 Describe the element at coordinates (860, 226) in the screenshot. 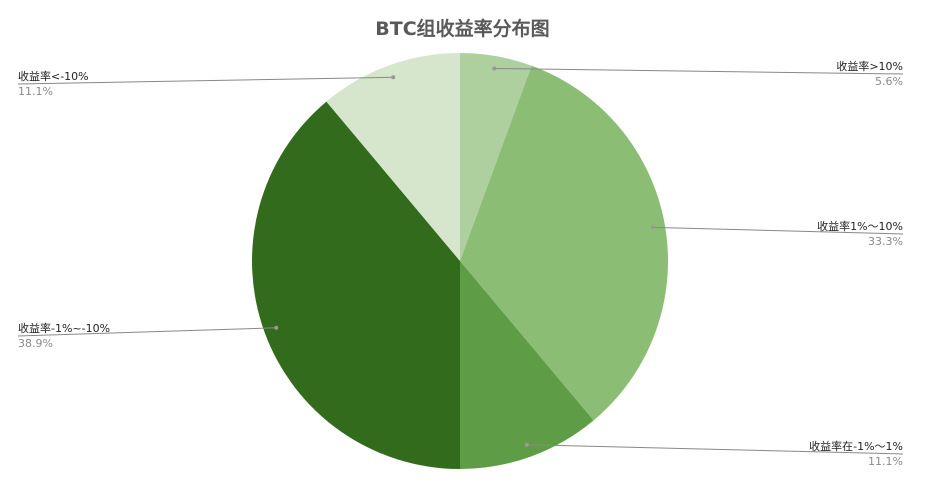

I see `slice-label: 收益率1%～10%` at that location.